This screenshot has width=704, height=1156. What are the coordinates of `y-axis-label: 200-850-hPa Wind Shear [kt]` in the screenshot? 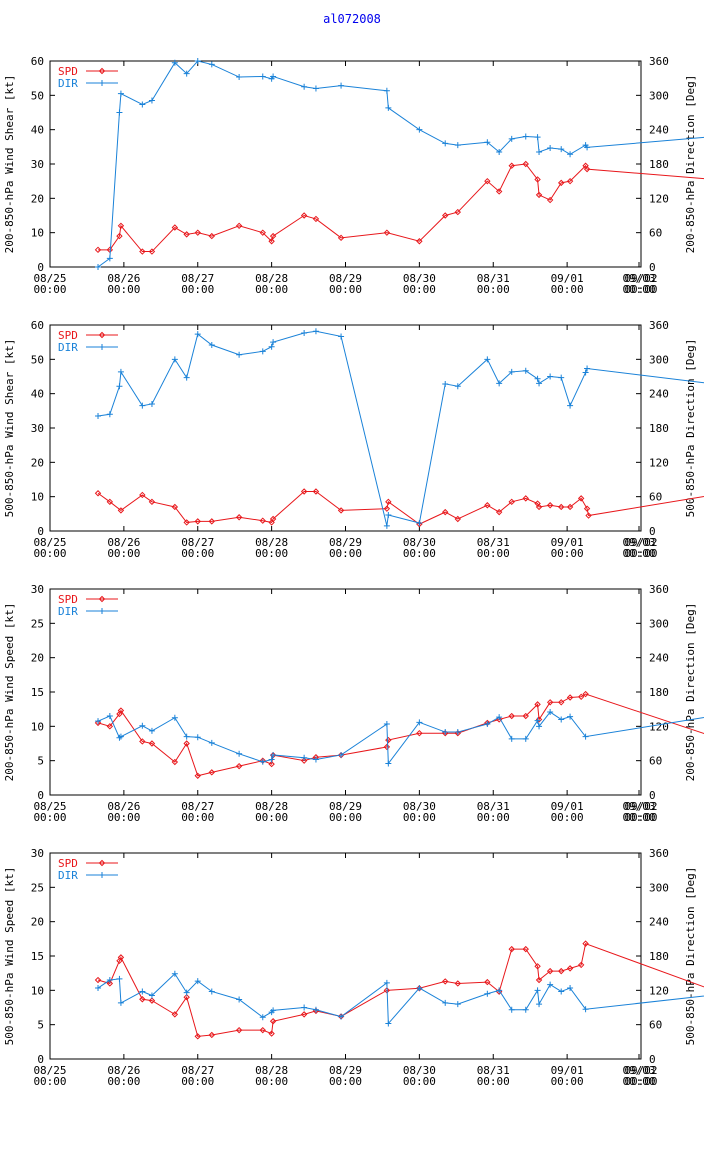 It's located at (9, 164).